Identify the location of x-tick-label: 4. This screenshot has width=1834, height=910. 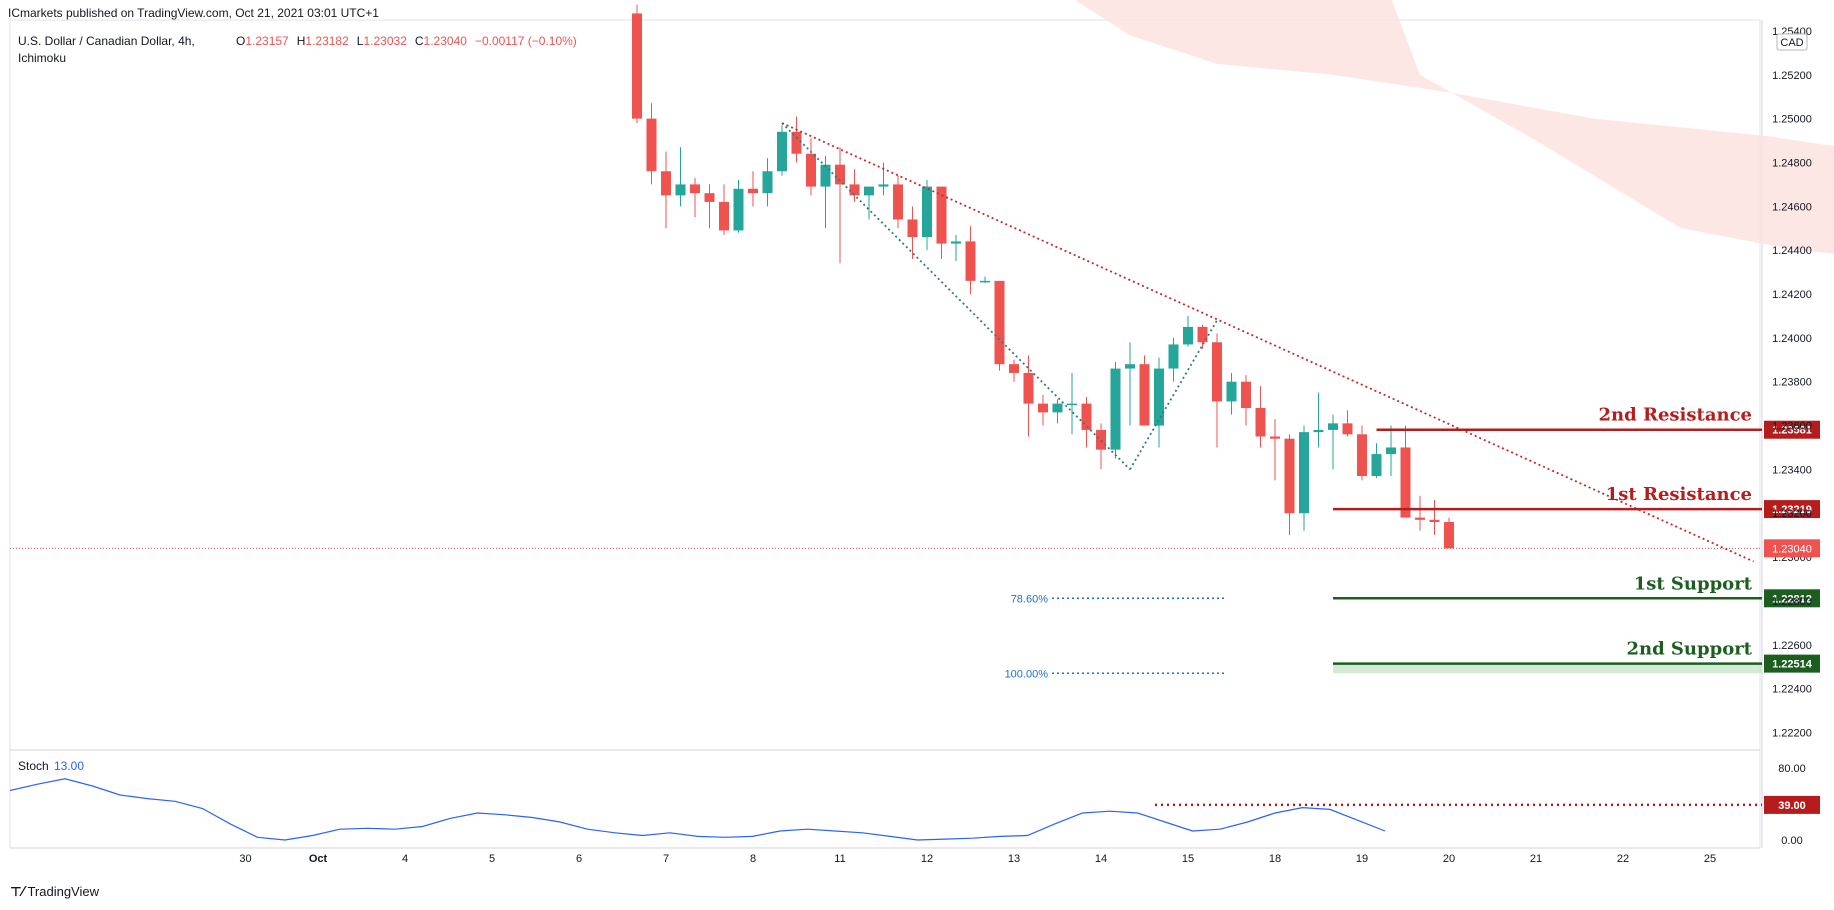
(405, 859).